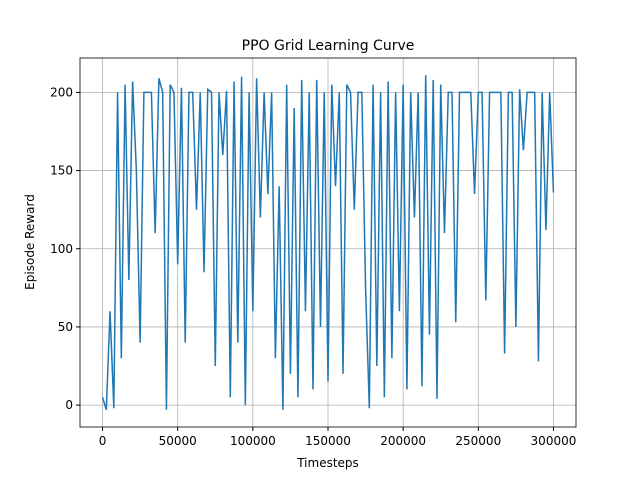  What do you see at coordinates (103, 441) in the screenshot?
I see `x-tick-label: 0` at bounding box center [103, 441].